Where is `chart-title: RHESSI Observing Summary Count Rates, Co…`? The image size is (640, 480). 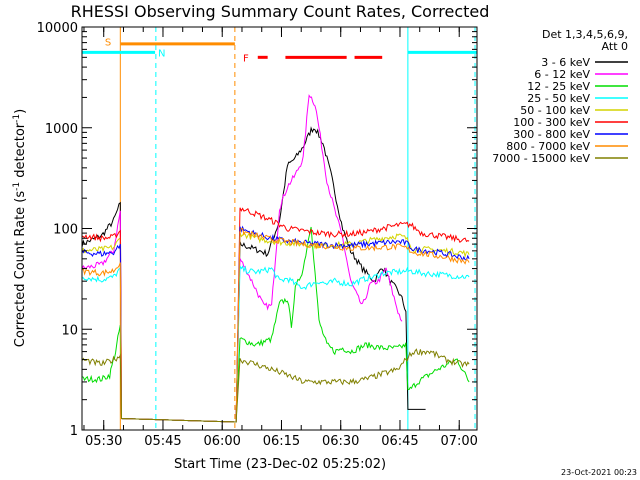 chart-title: RHESSI Observing Summary Count Rates, Co… is located at coordinates (280, 11).